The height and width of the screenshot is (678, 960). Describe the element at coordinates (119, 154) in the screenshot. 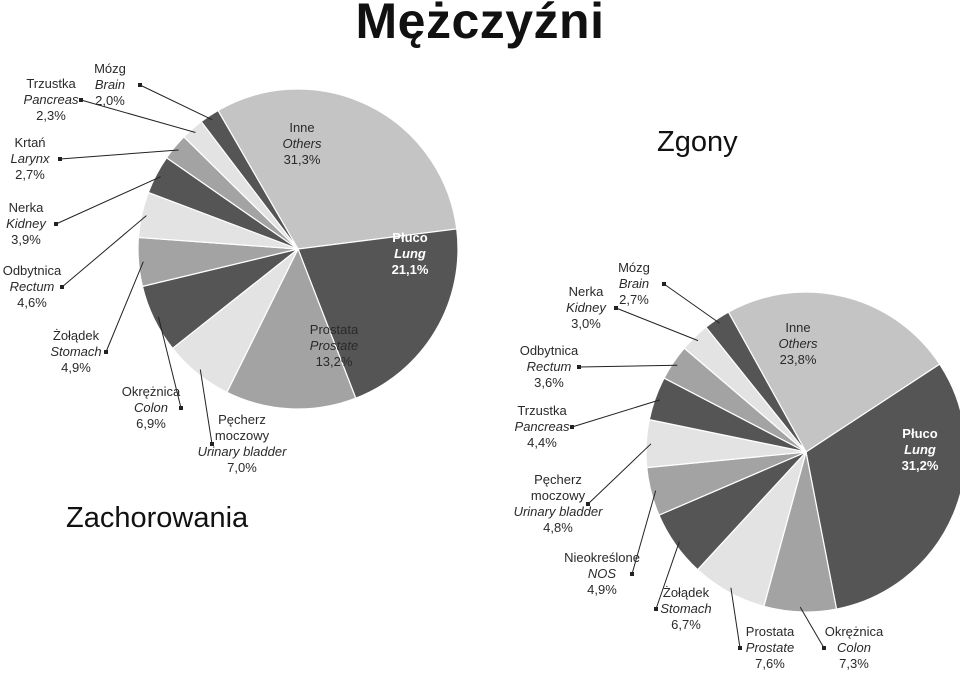

I see `zachorowania-leader-larynx` at that location.